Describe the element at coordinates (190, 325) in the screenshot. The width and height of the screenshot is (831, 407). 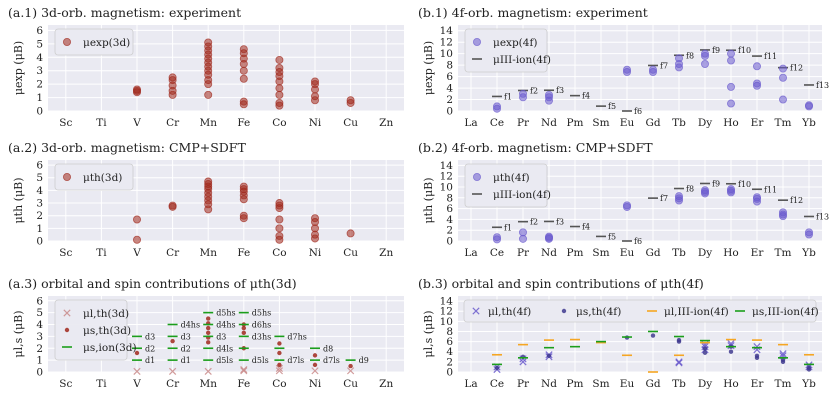
I see `ion-config-label: d4hs` at that location.